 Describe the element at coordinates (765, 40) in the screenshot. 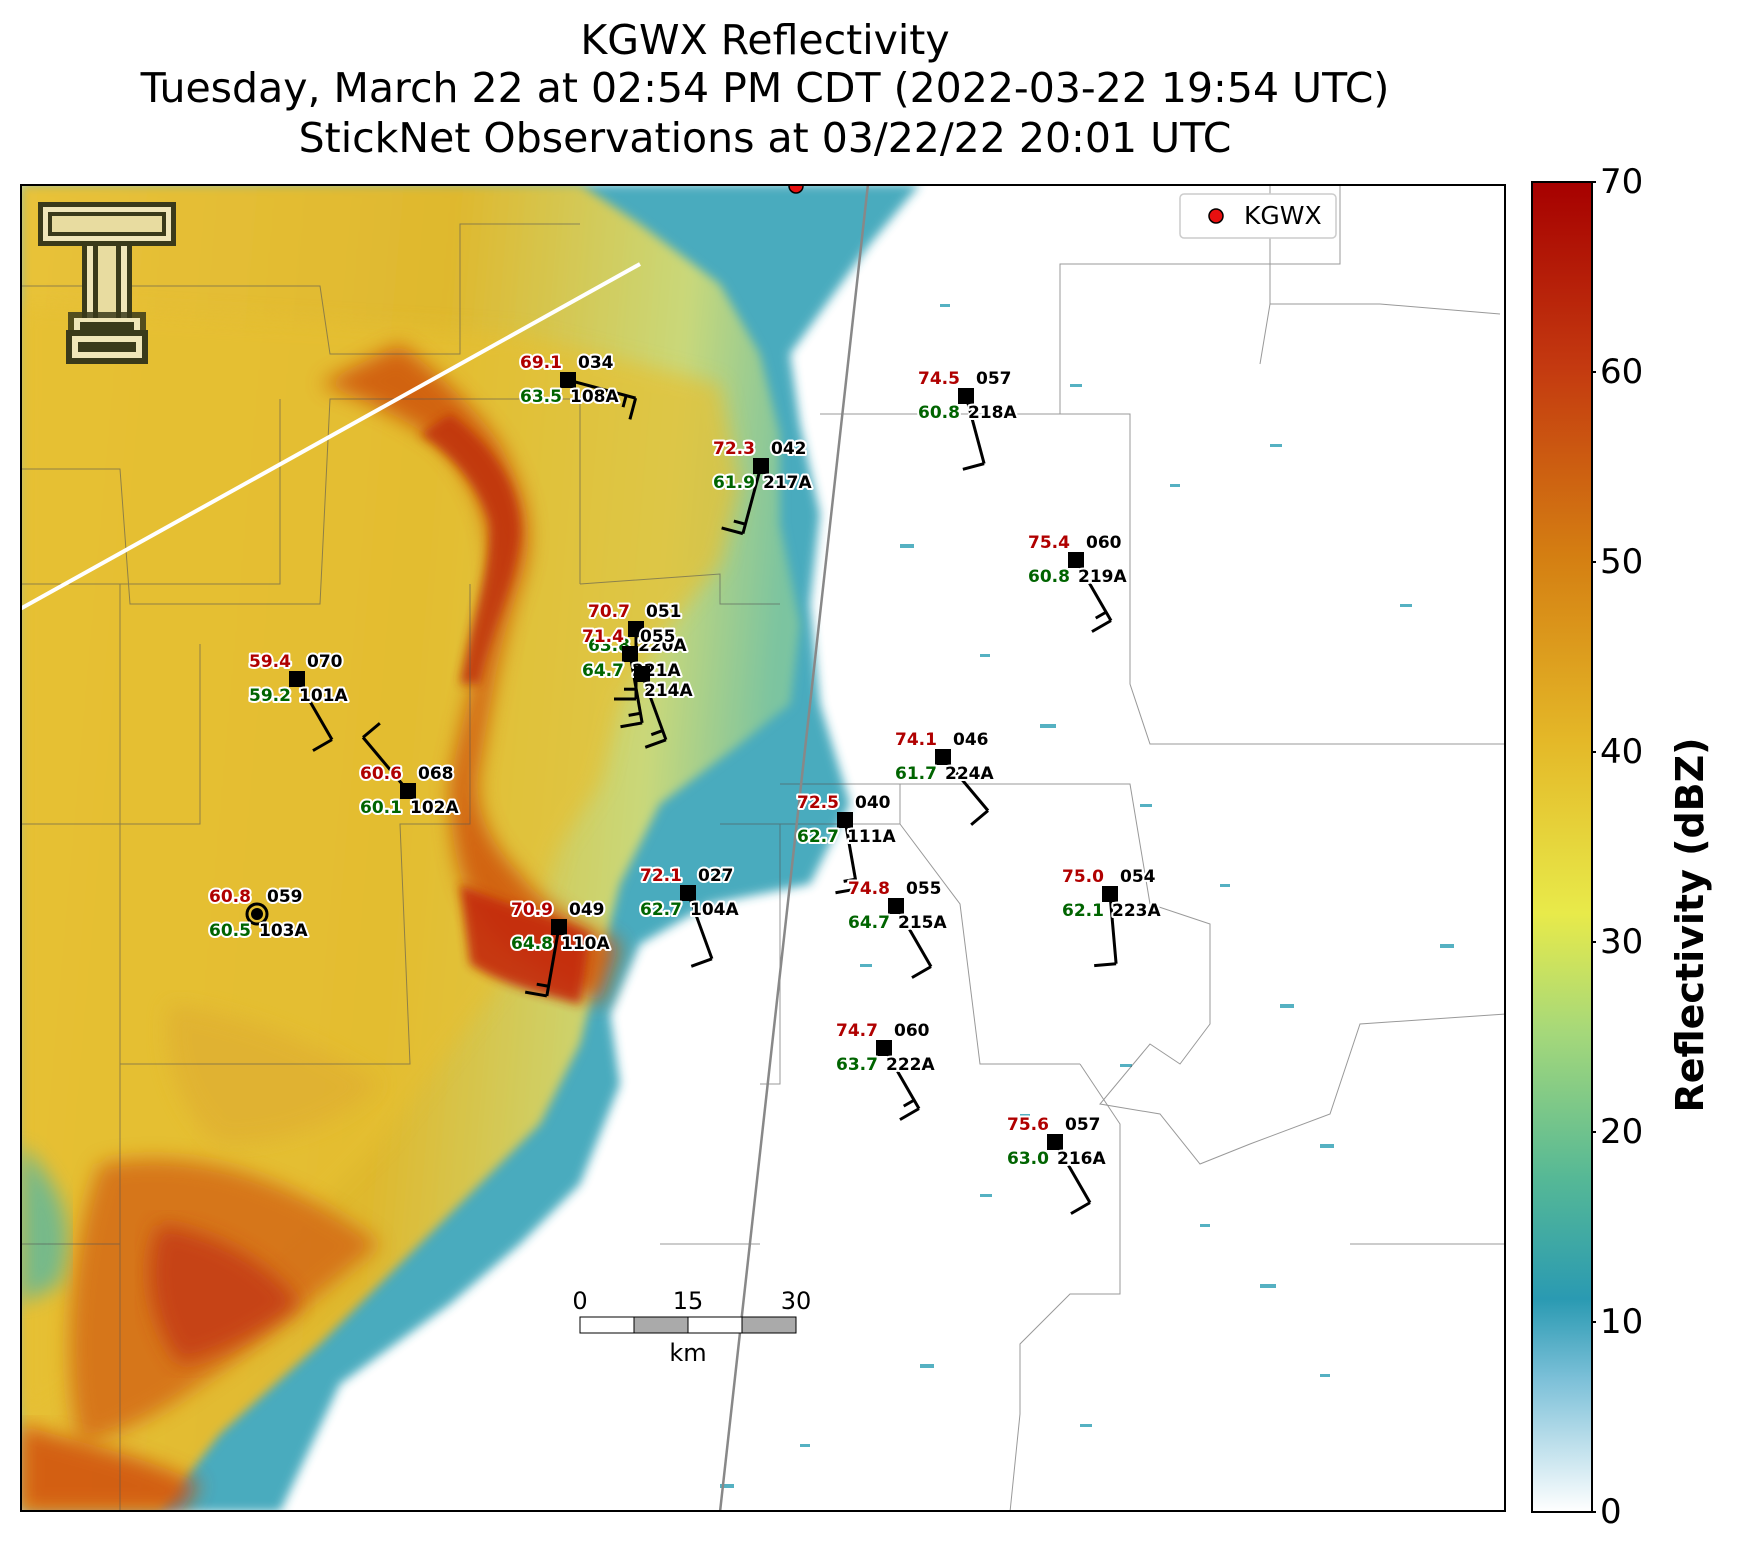

I see `title-line-1: KGWX Reflectivity` at that location.